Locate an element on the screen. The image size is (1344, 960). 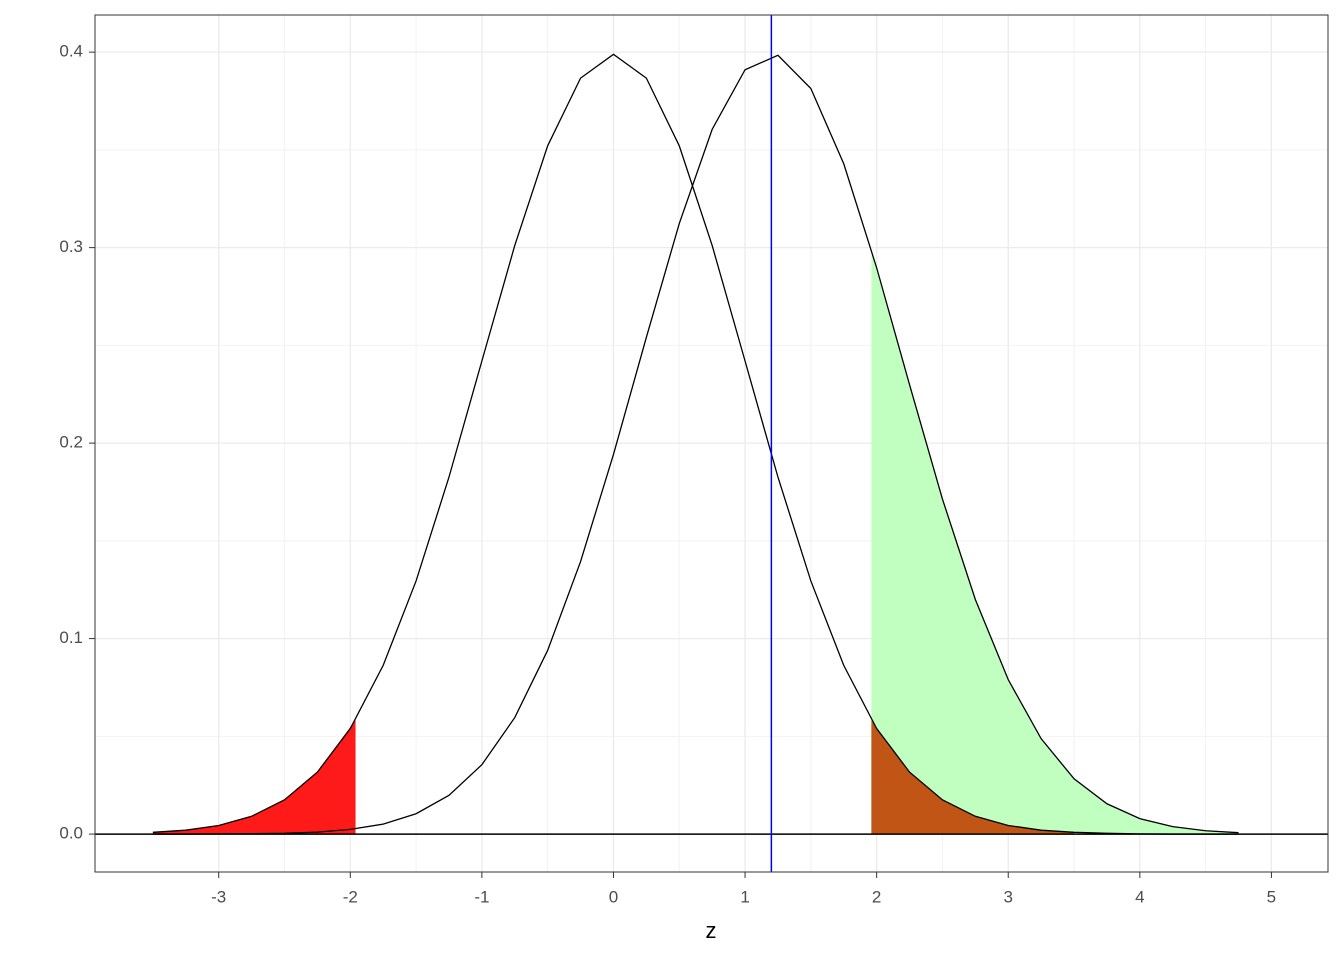
x-tick-label: -1 is located at coordinates (481, 896).